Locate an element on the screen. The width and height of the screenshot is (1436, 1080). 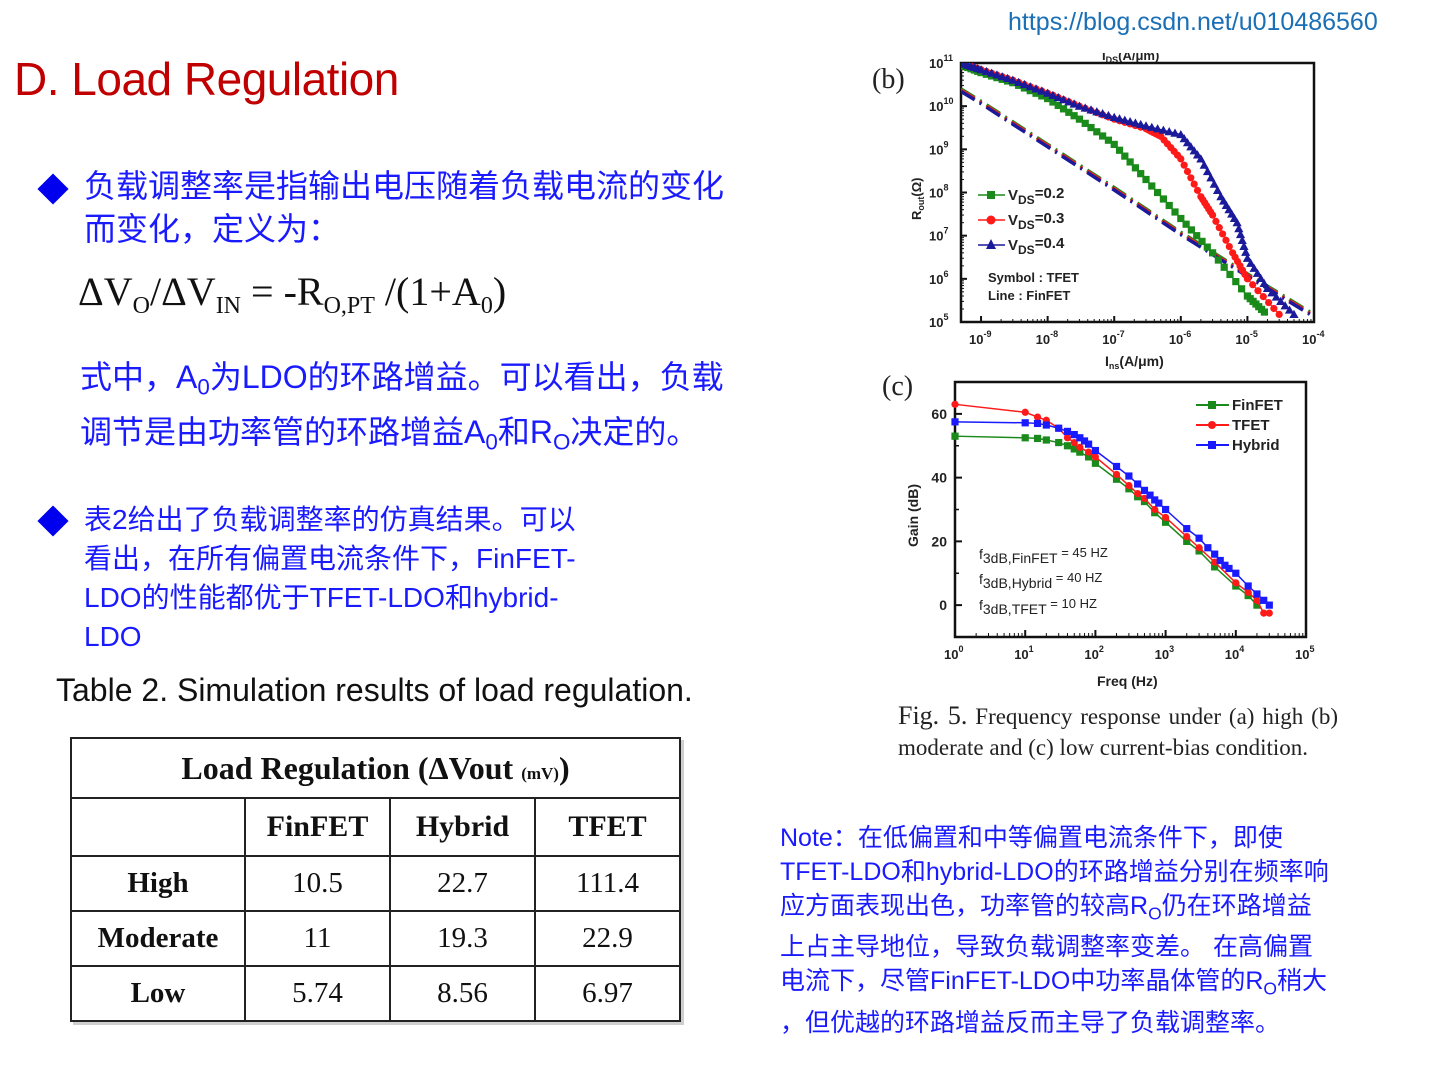
text: LDO is located at coordinates (113, 597).